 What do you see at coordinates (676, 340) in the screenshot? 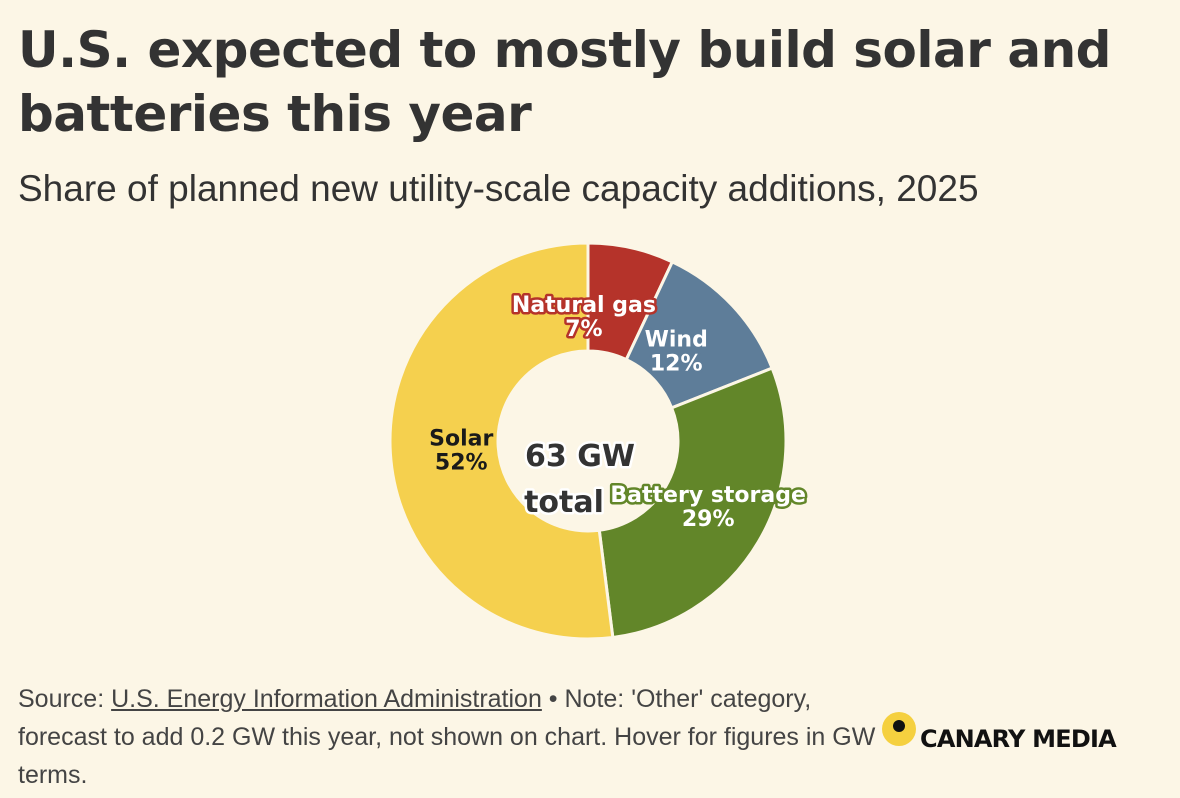
I see `slice-label-wind: Wind` at bounding box center [676, 340].